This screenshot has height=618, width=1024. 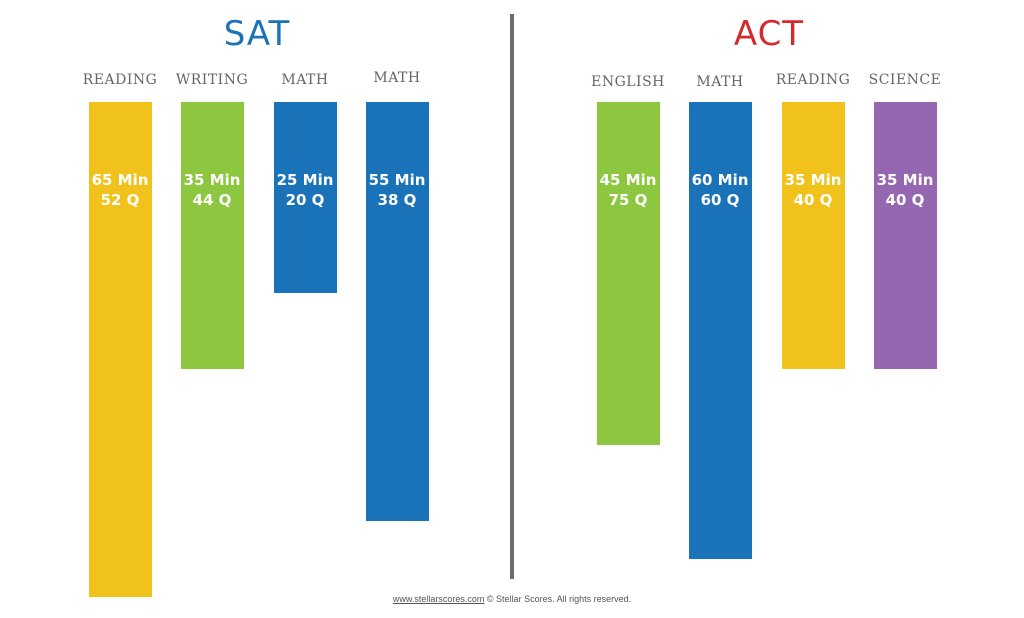 I want to click on bar-data-label: 35 Min 44 Q, so click(x=212, y=190).